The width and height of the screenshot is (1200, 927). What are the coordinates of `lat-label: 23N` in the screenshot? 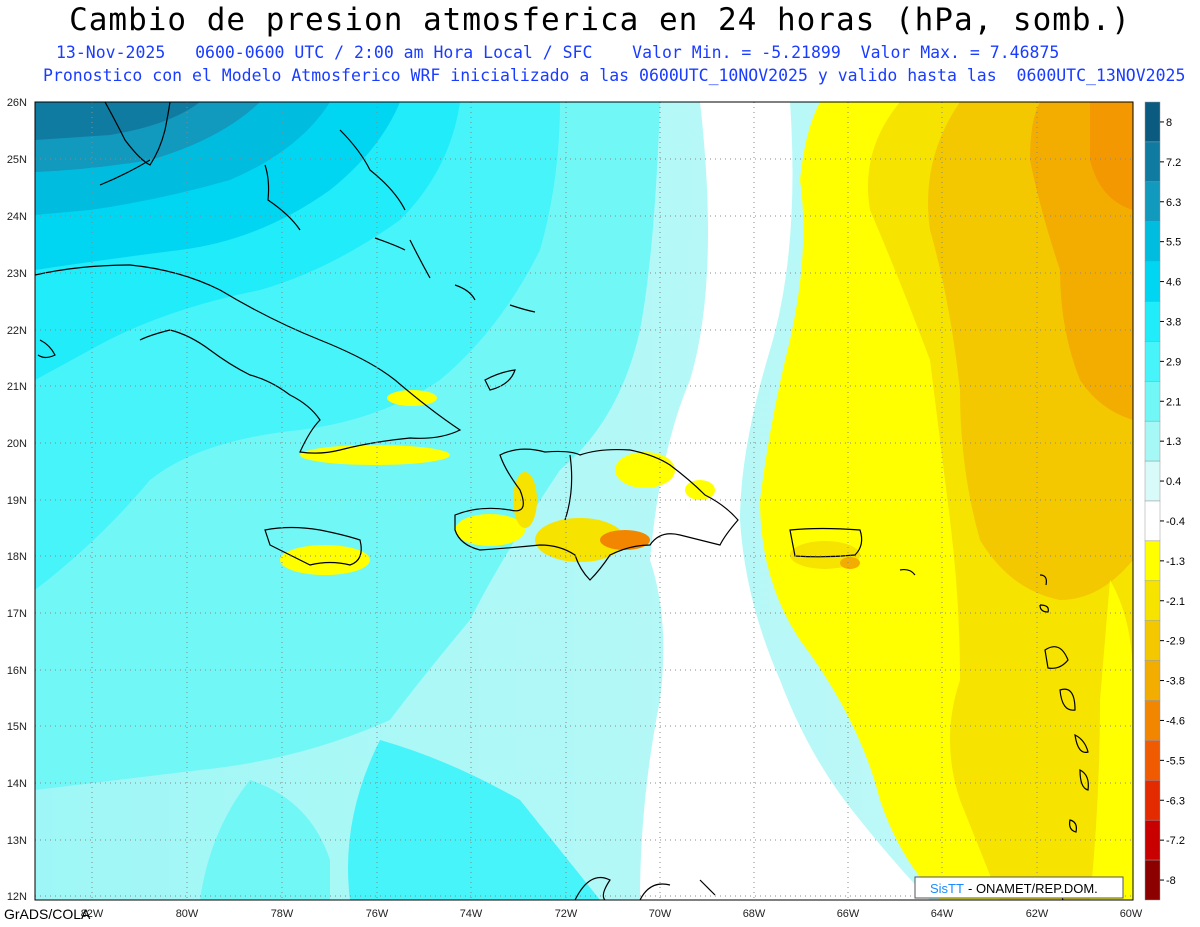 It's located at (17, 274).